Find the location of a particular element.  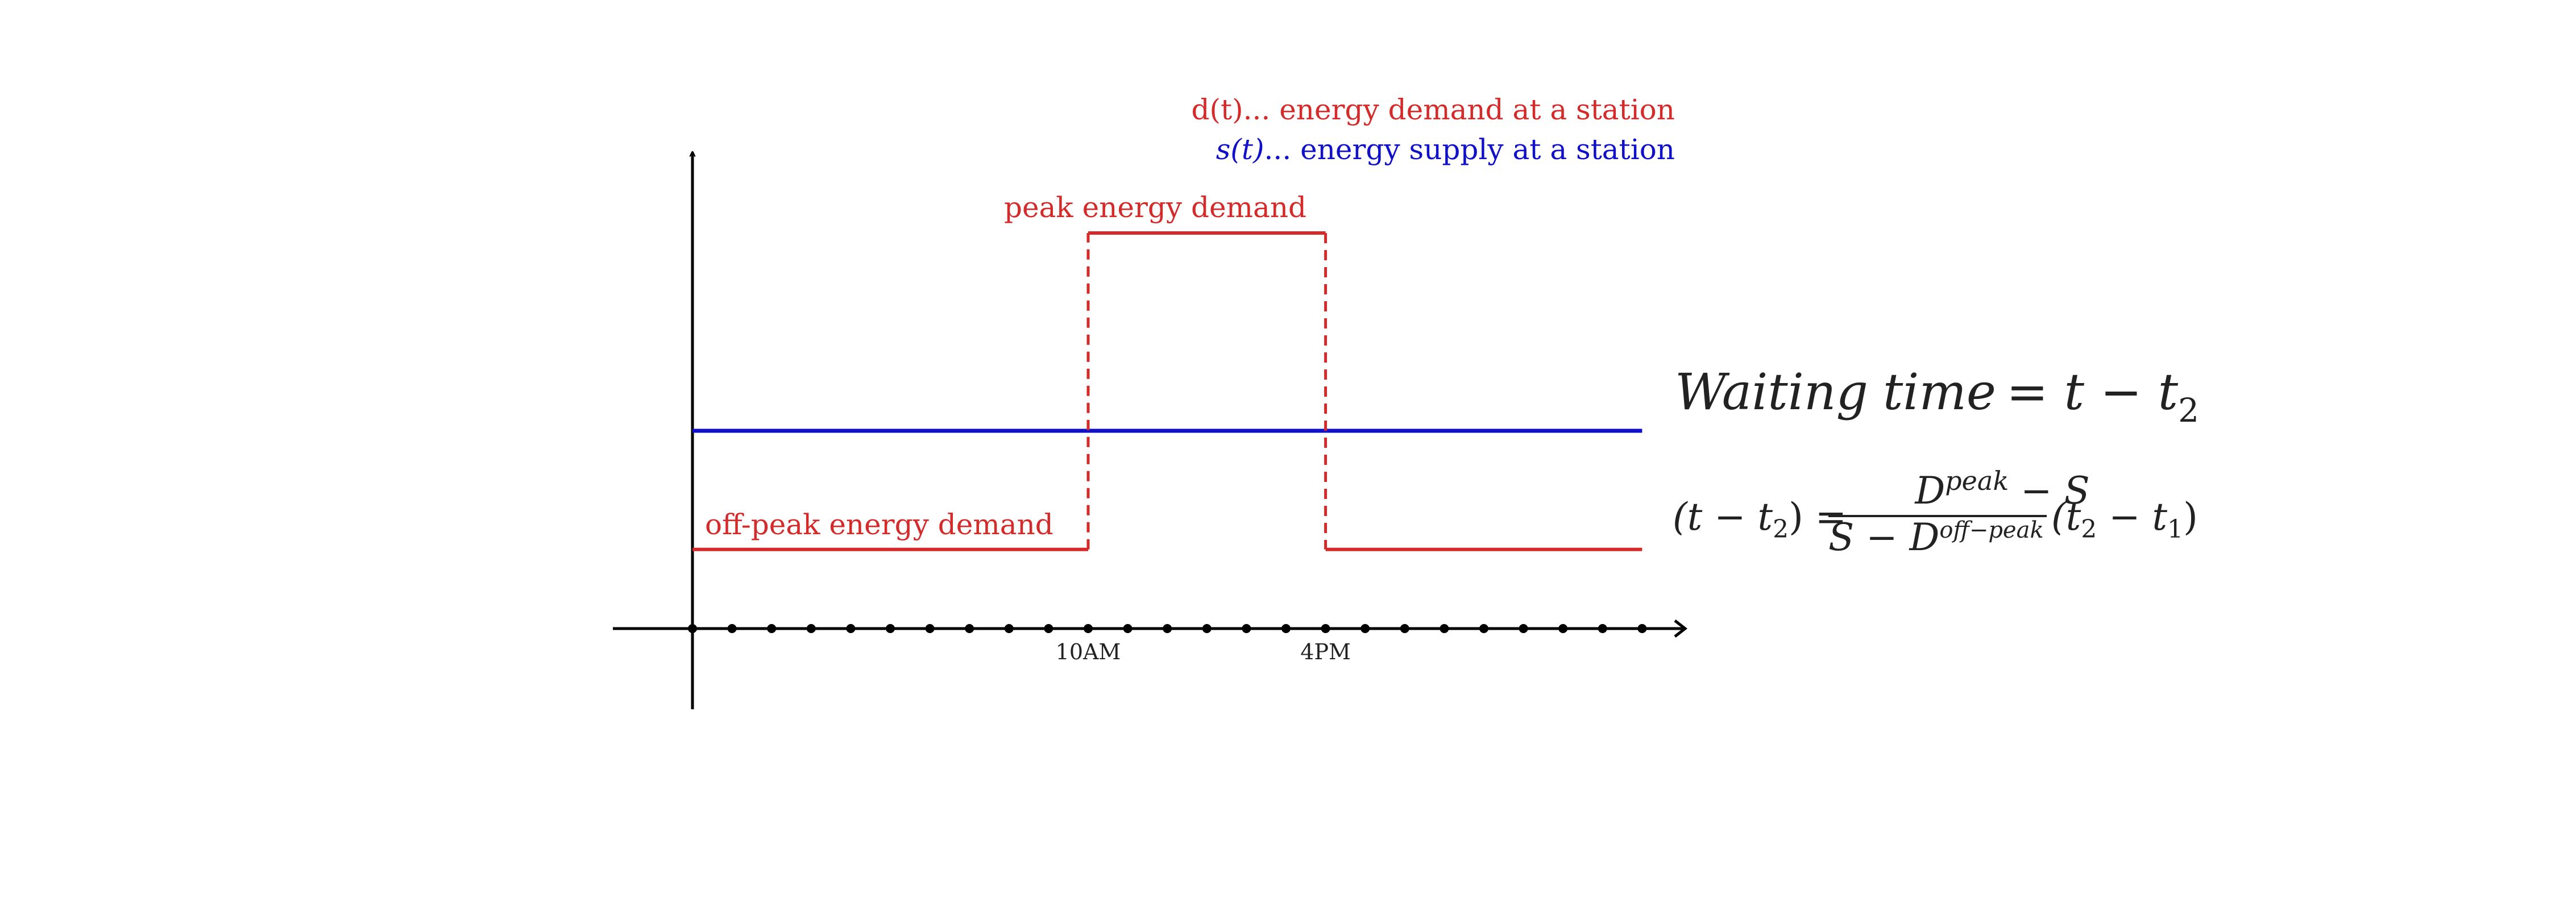

waiting-time-equation: Waiting time = t − t2 is located at coordinates (1937, 396).